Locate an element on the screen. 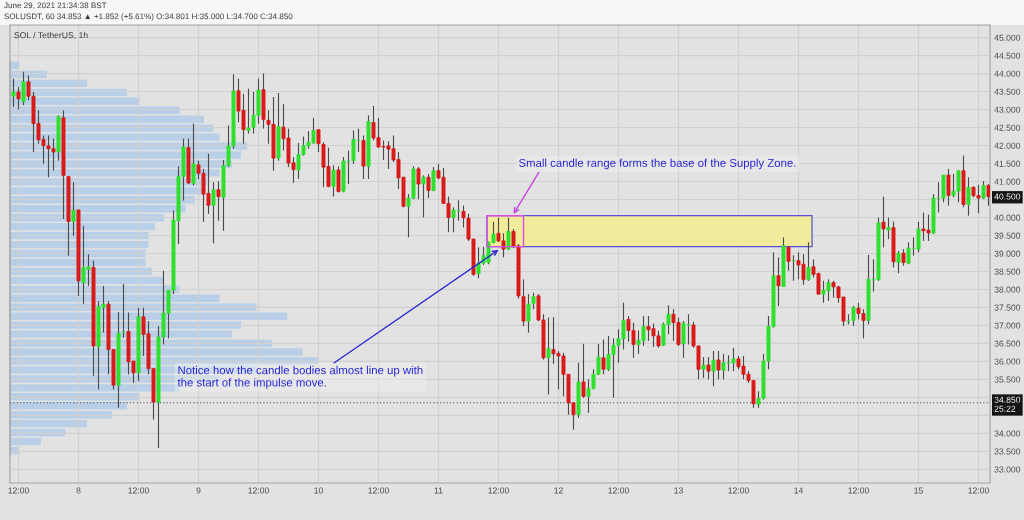  x-tick-label: 10 is located at coordinates (318, 490).